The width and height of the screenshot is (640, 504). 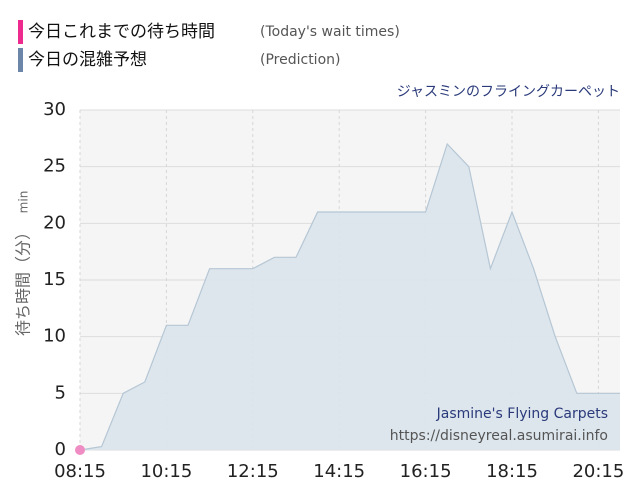 I want to click on annotation: https://disneyreal.asumirai.info, so click(x=499, y=436).